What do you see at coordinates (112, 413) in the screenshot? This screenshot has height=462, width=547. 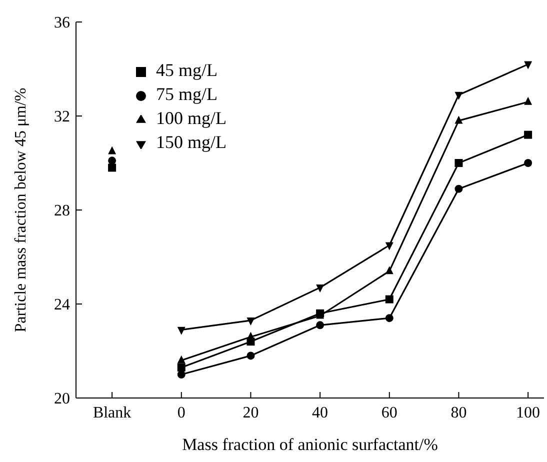 I see `x-tick-label: Blank` at bounding box center [112, 413].